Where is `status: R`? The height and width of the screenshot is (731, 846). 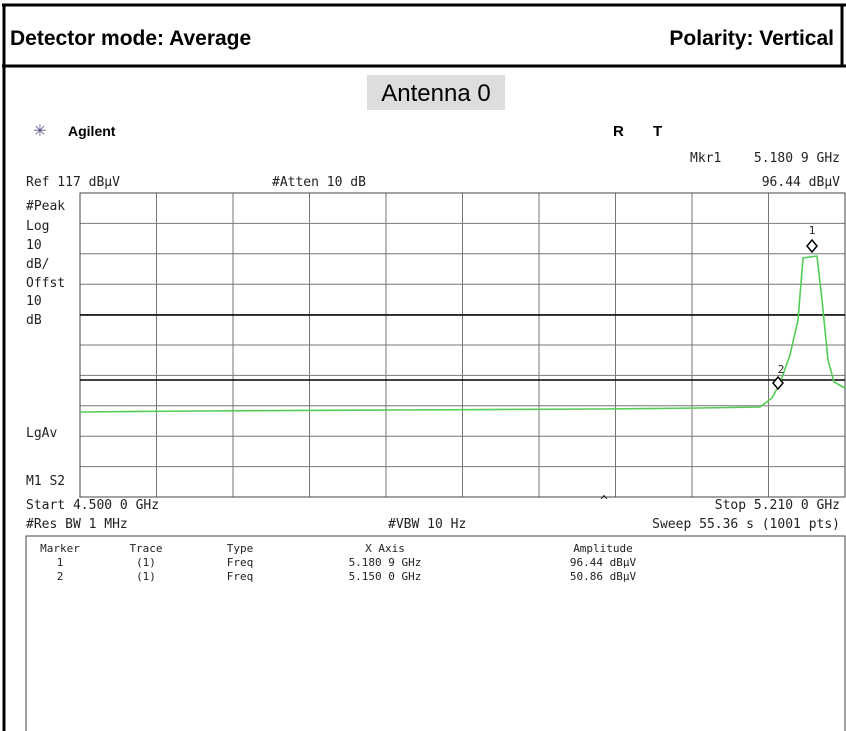 status: R is located at coordinates (618, 131).